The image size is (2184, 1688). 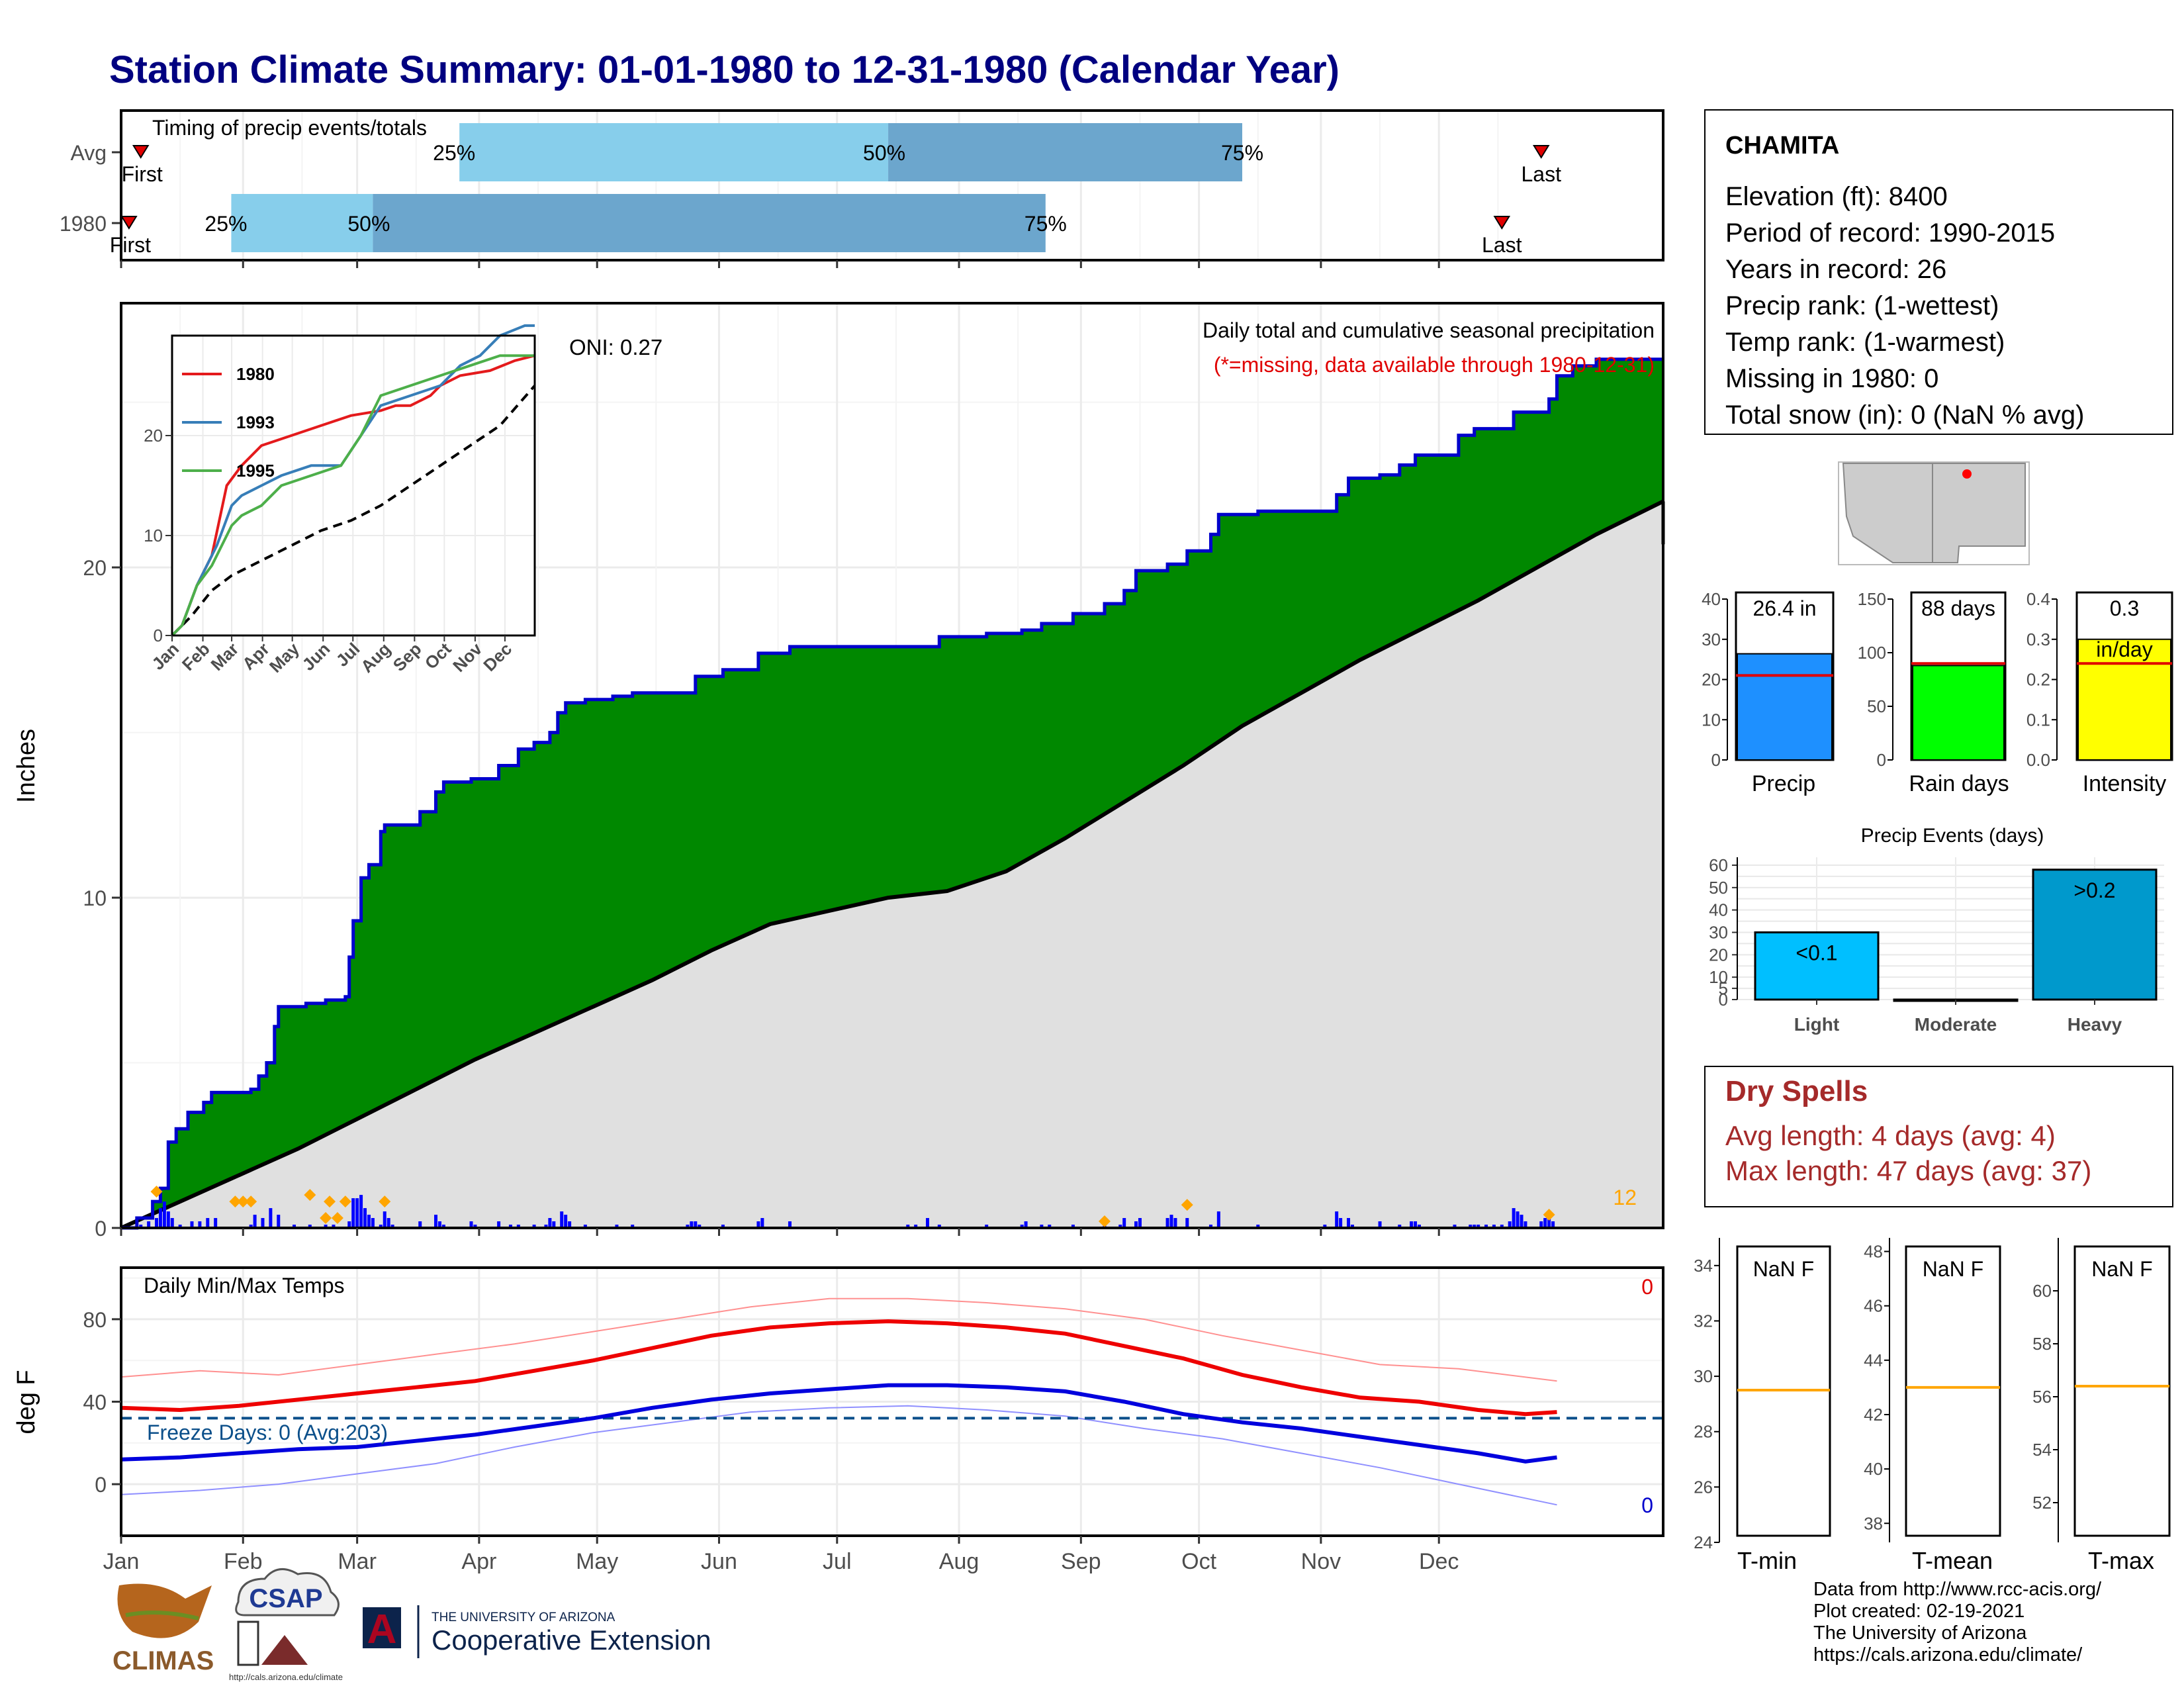 I want to click on timing-p75-label: 75%, so click(x=1045, y=224).